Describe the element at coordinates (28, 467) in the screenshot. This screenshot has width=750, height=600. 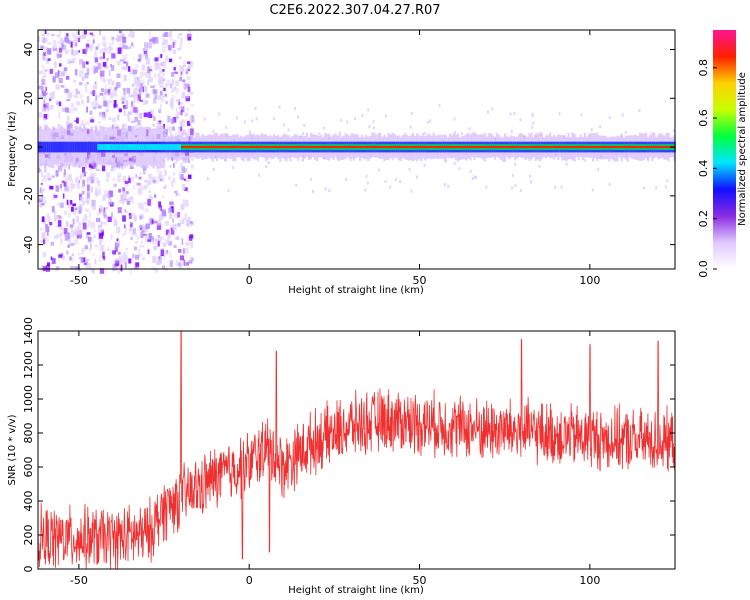
I see `snr-y-tick-label: 600` at that location.